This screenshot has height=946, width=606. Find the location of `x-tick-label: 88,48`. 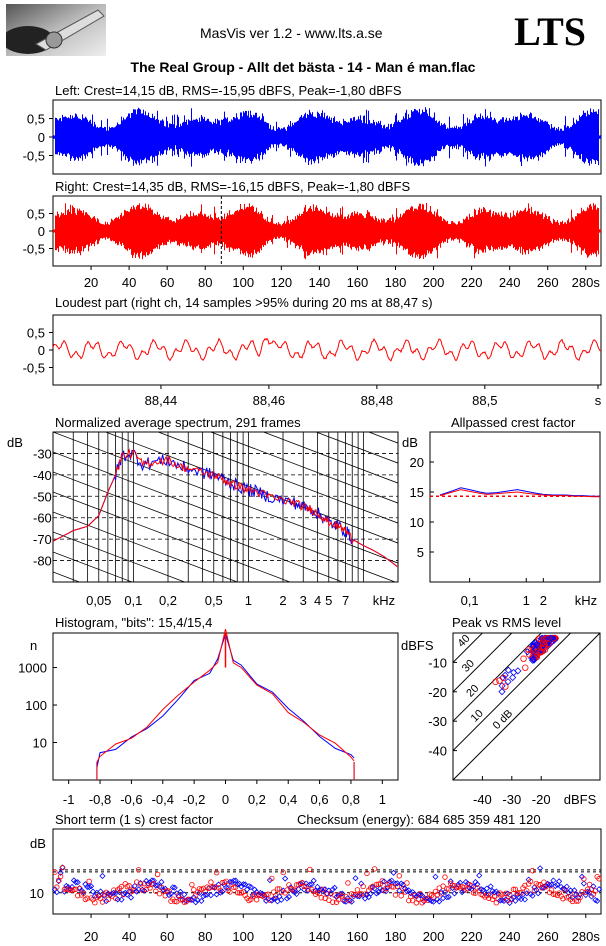

x-tick-label: 88,48 is located at coordinates (377, 400).